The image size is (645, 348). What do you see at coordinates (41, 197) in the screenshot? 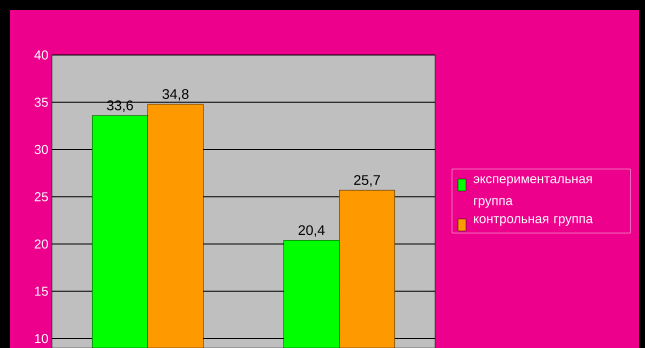
I see `y-tick-label: 25` at bounding box center [41, 197].